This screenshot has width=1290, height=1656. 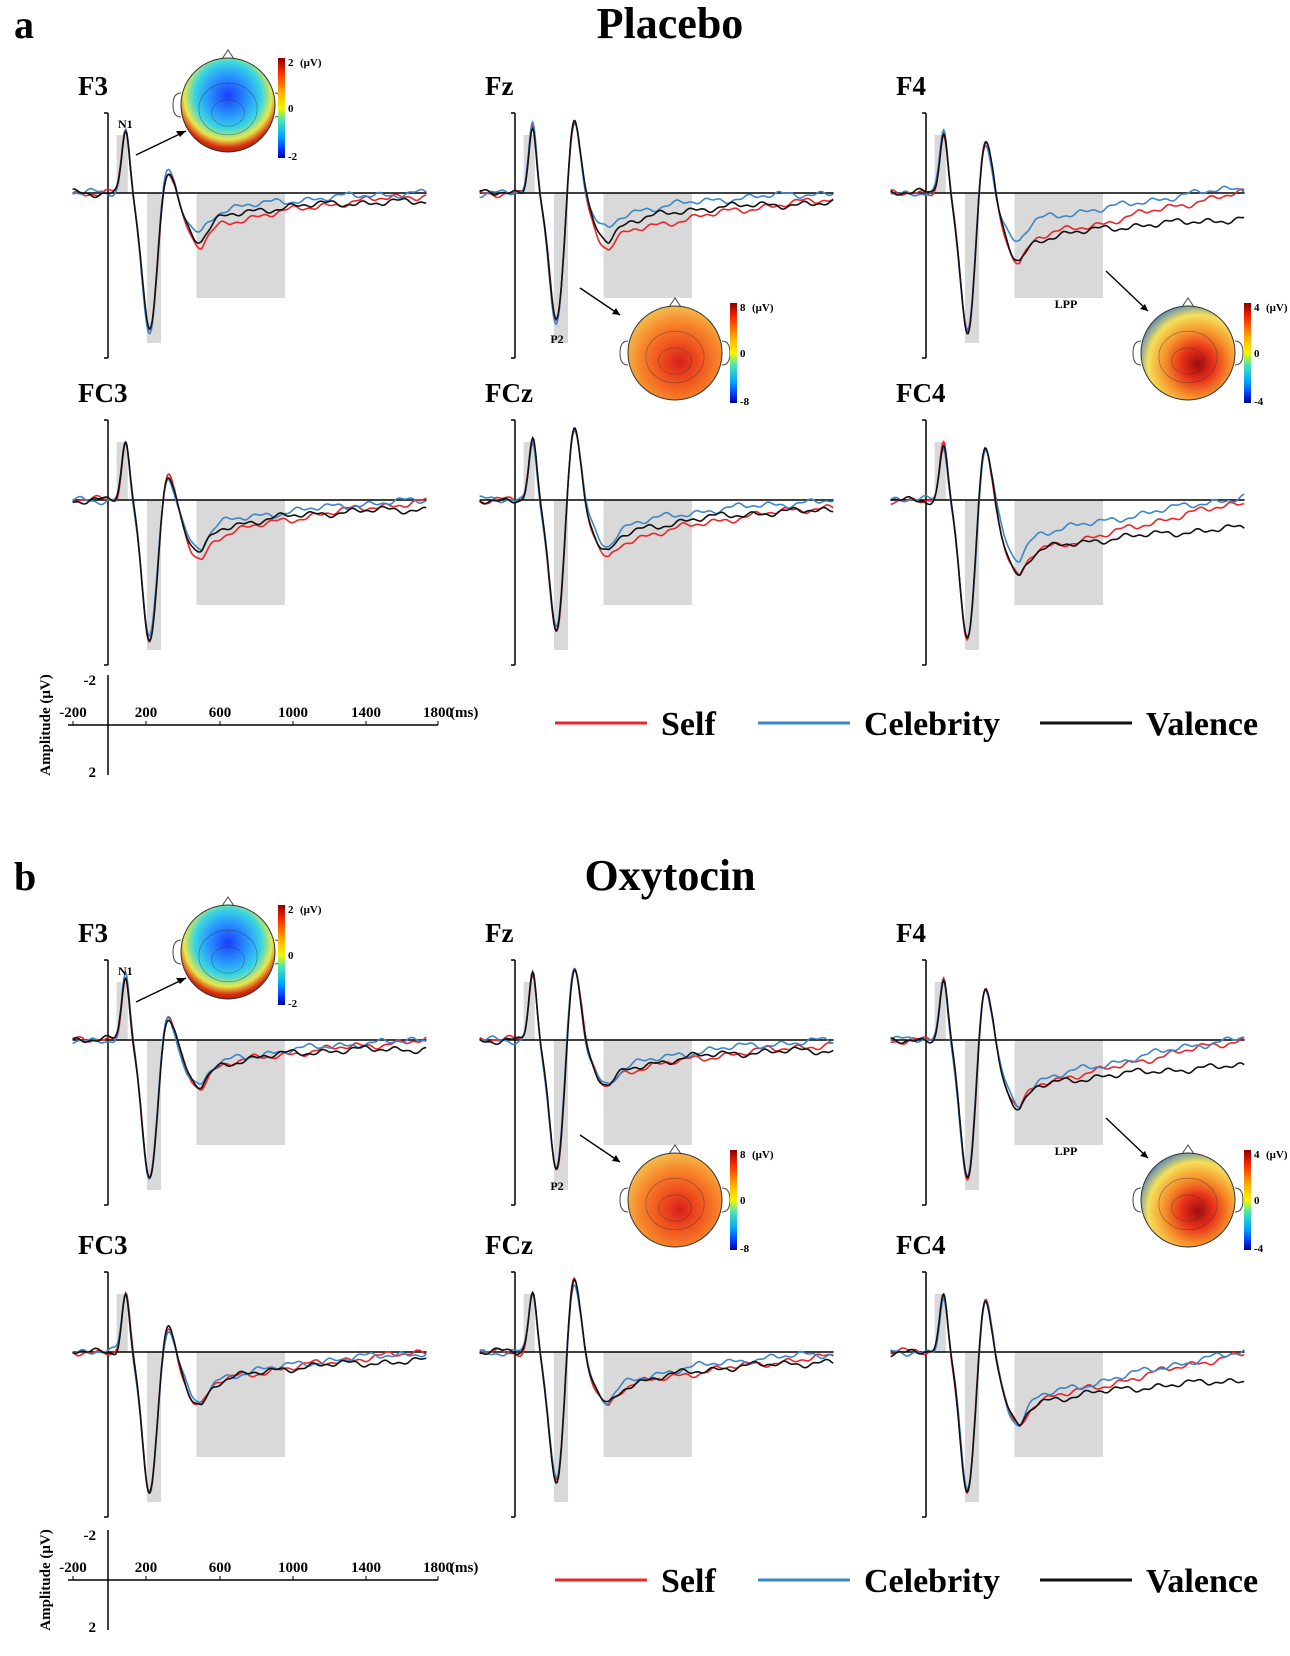 I want to click on x-tick-label: 1400, so click(x=366, y=713).